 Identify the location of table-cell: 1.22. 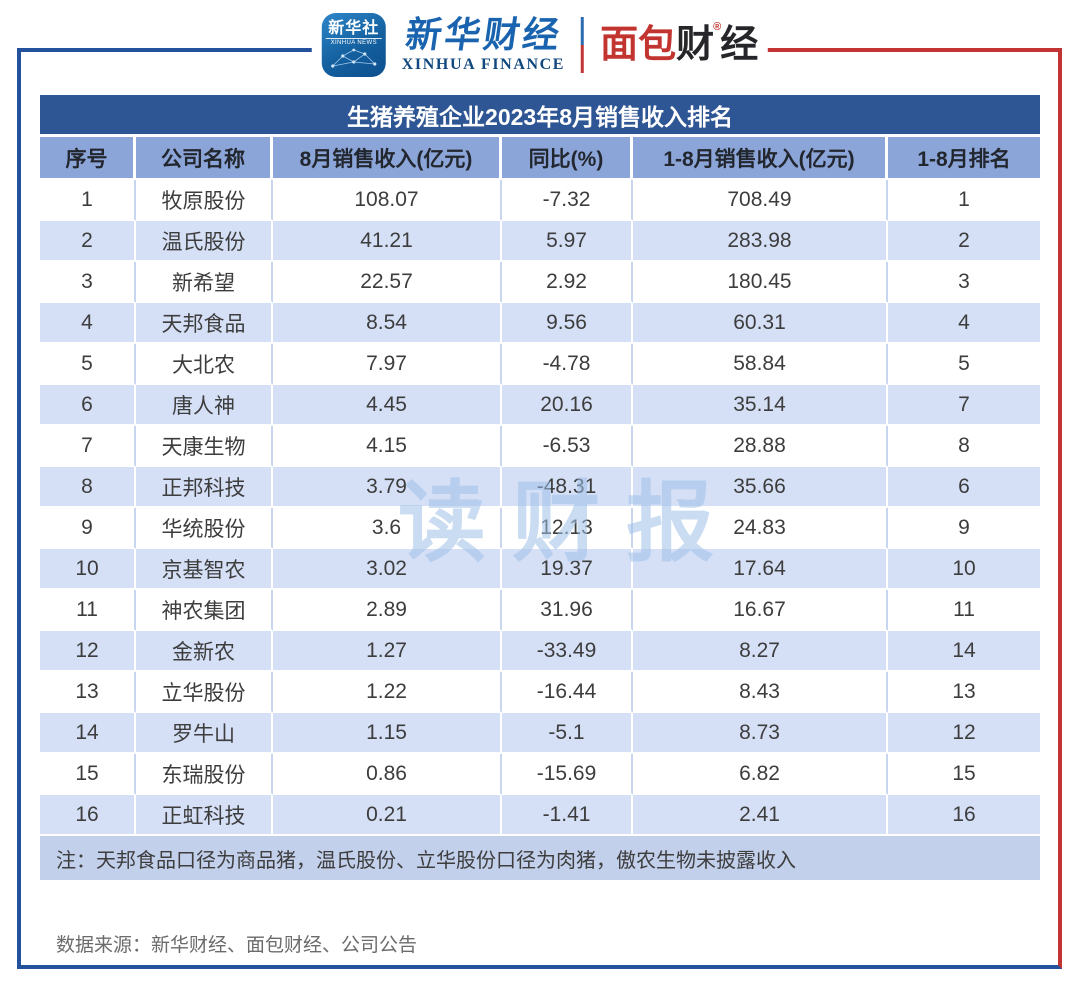
(387, 692).